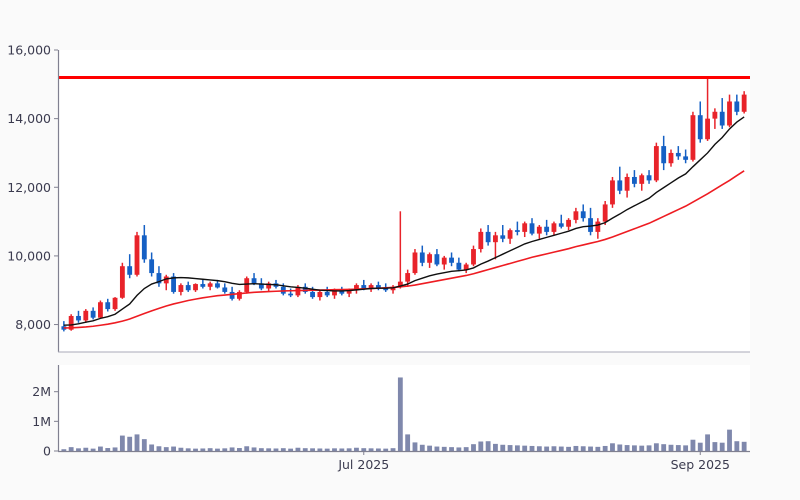  What do you see at coordinates (41, 421) in the screenshot?
I see `volume-y-tick-label: 1M` at bounding box center [41, 421].